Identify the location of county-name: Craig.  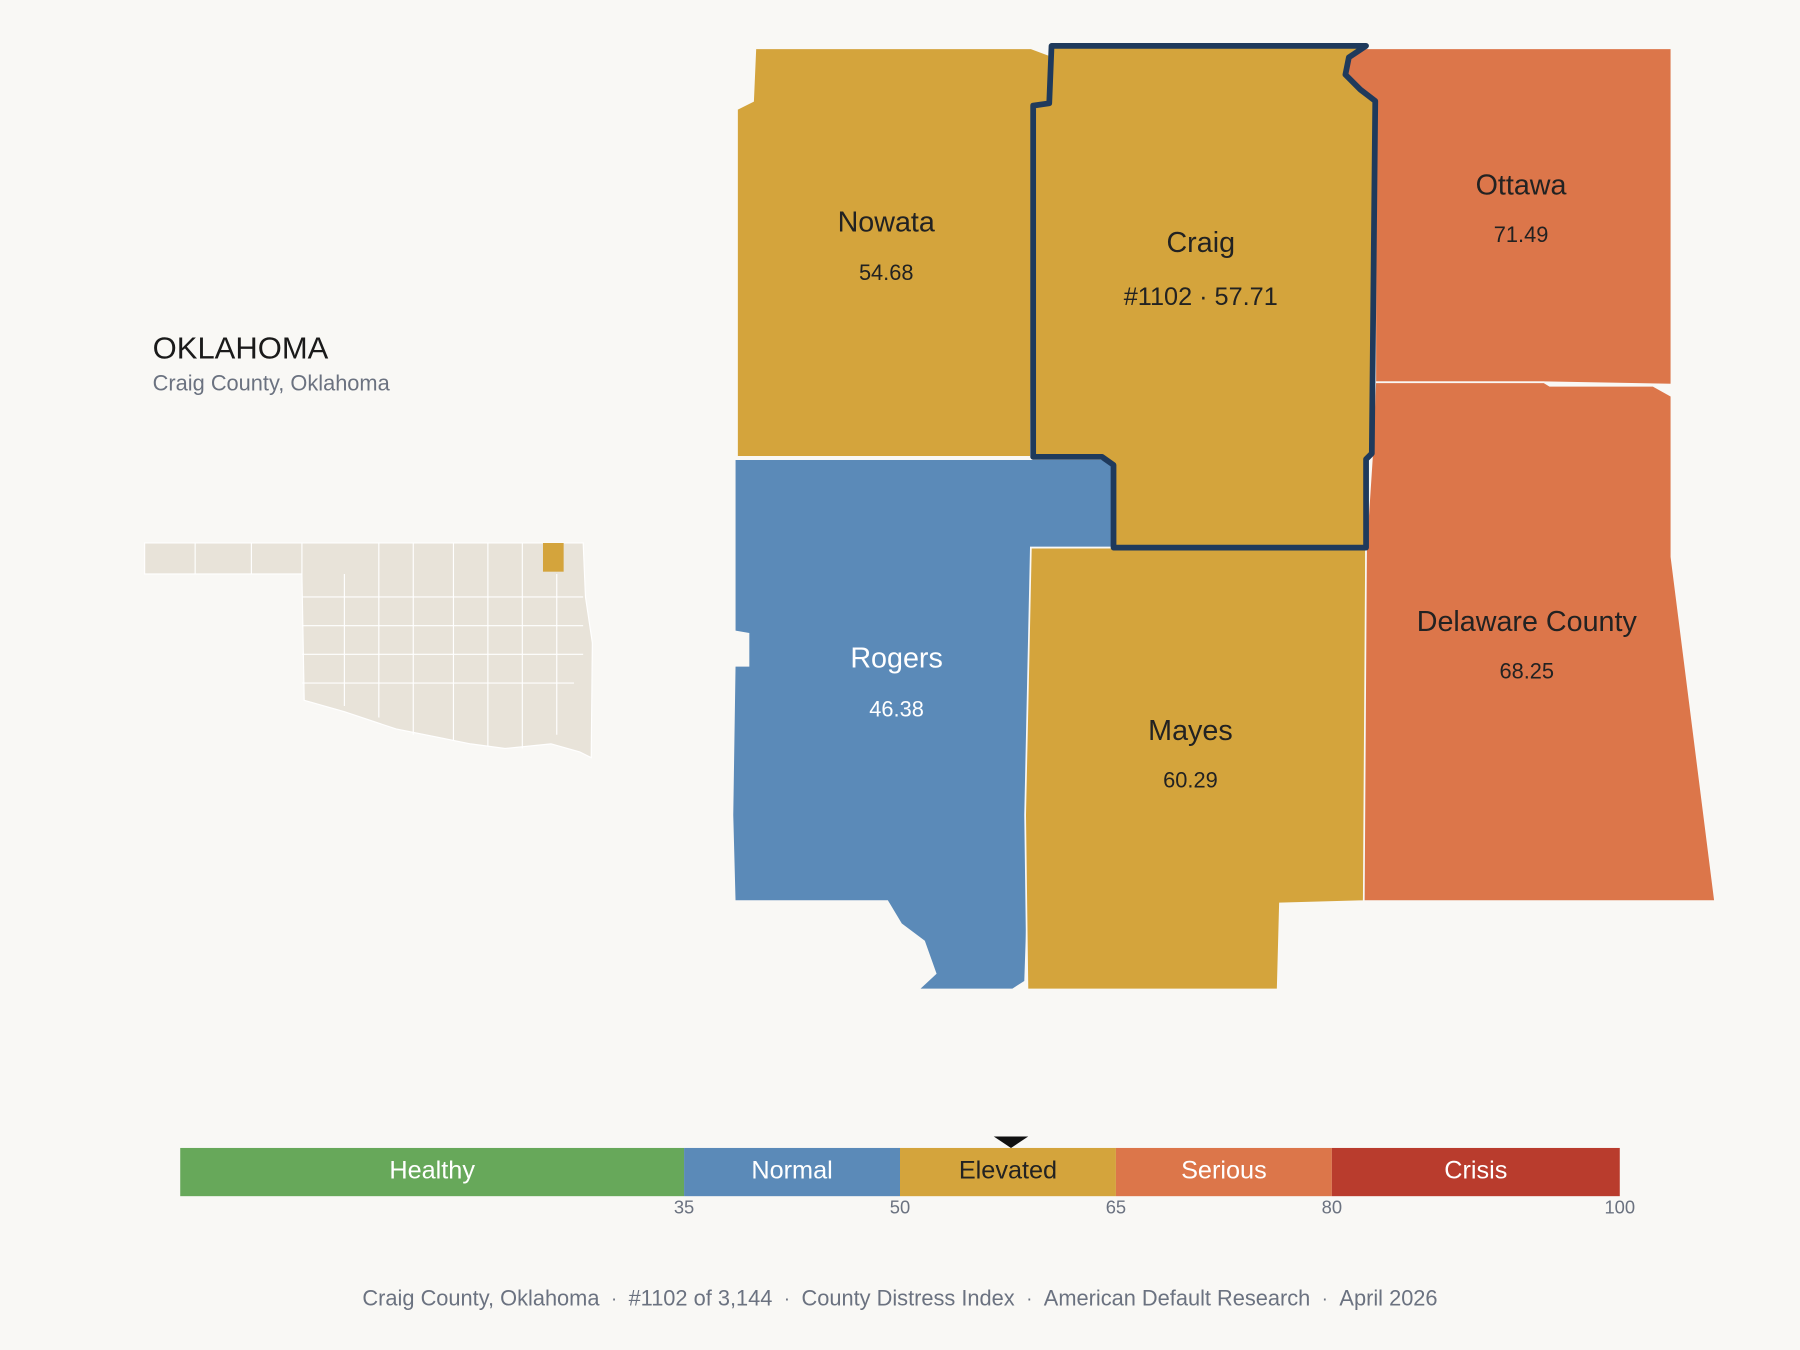
(1200, 243).